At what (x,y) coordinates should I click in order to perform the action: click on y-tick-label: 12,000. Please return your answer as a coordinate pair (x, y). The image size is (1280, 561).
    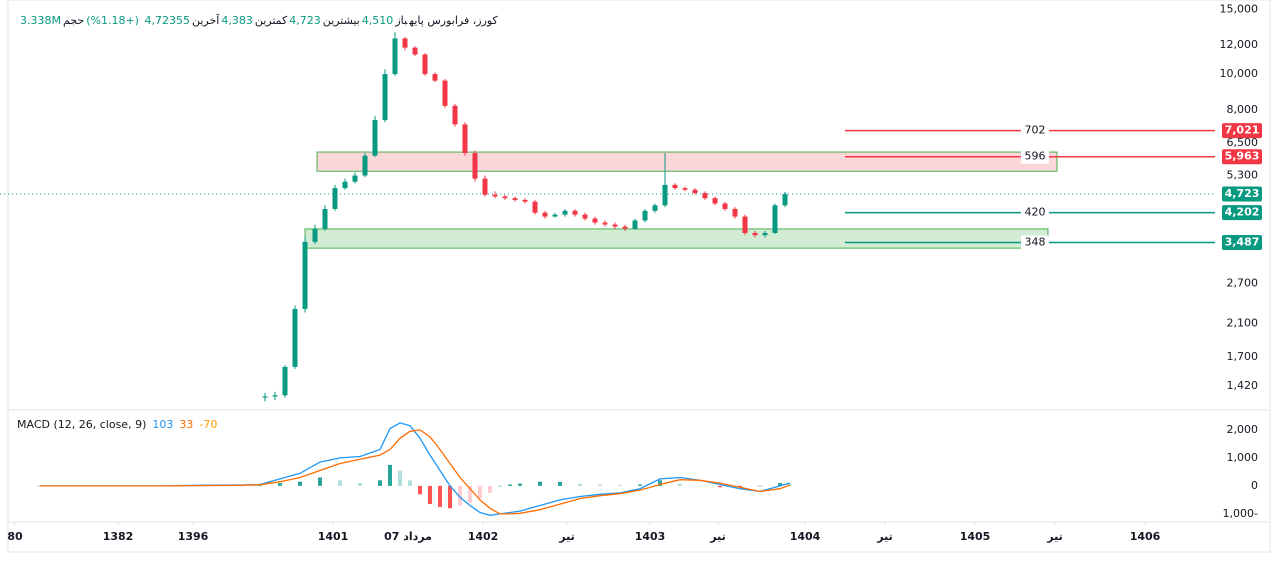
    Looking at the image, I should click on (1239, 44).